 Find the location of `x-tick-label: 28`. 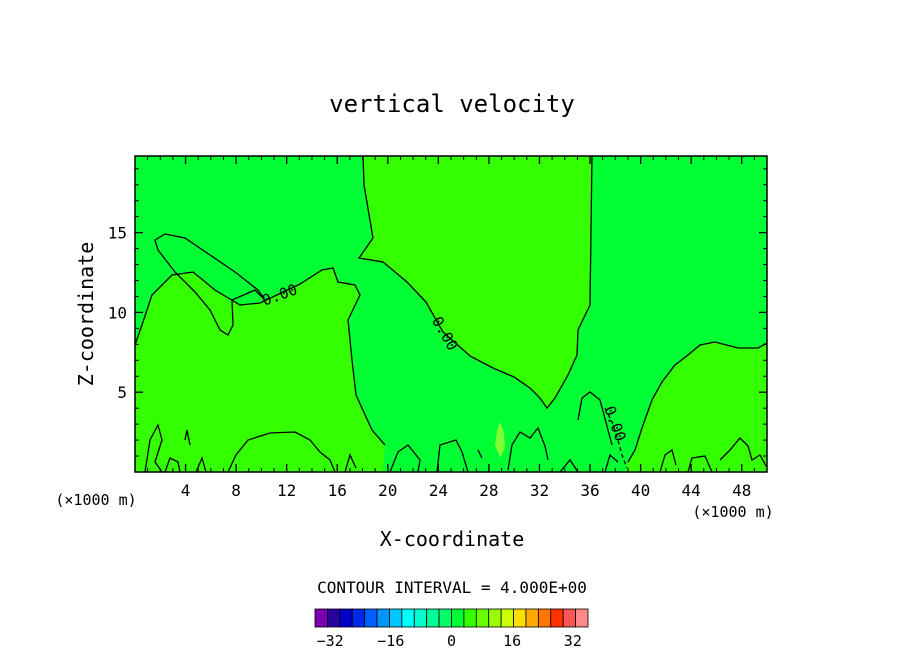

x-tick-label: 28 is located at coordinates (488, 490).